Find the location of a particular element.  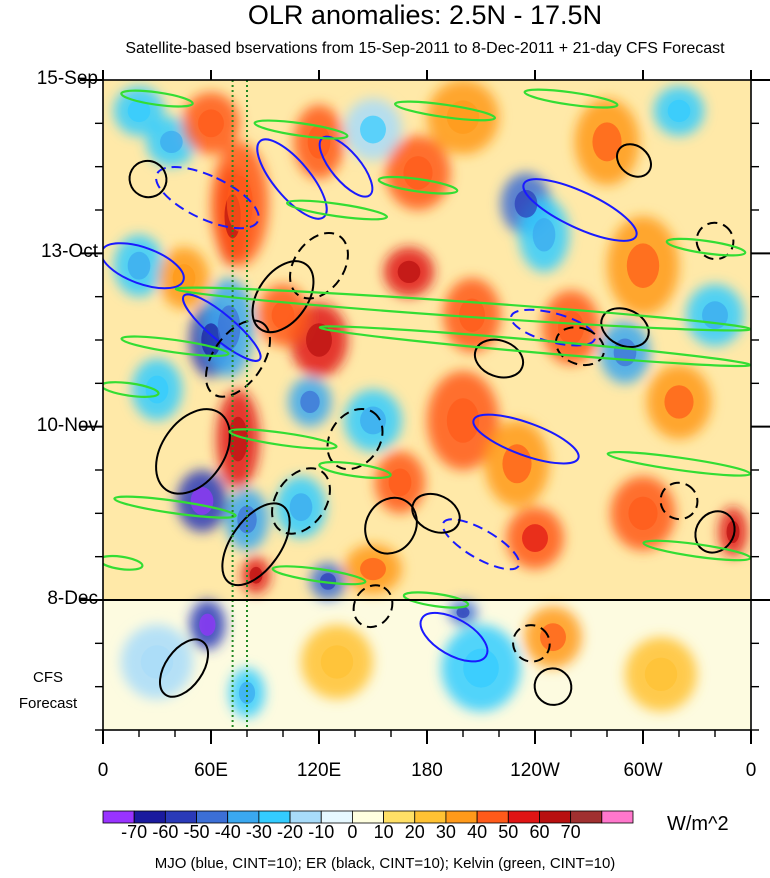

colorbar-tick-label: -40 is located at coordinates (227, 832).